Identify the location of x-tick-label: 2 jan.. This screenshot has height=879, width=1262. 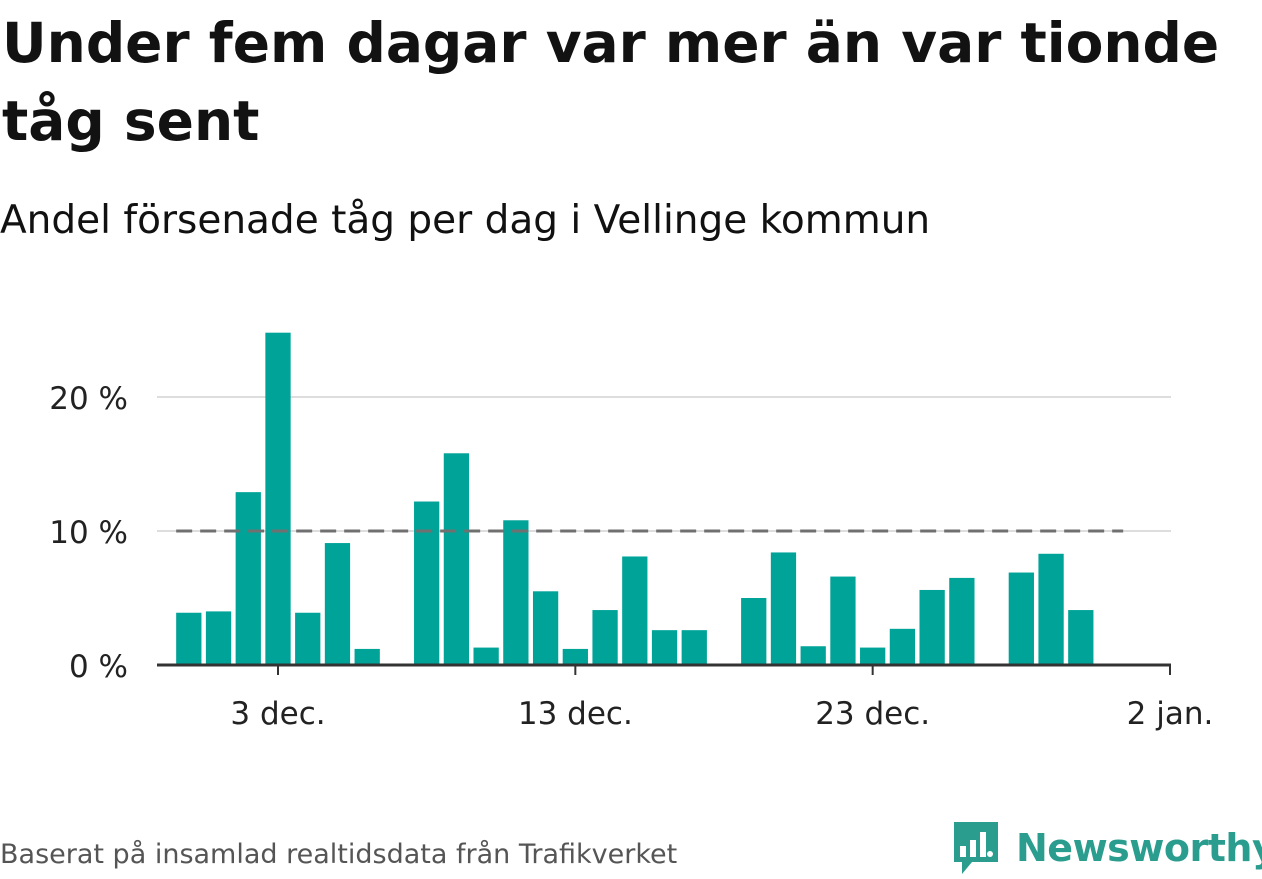
(1170, 714).